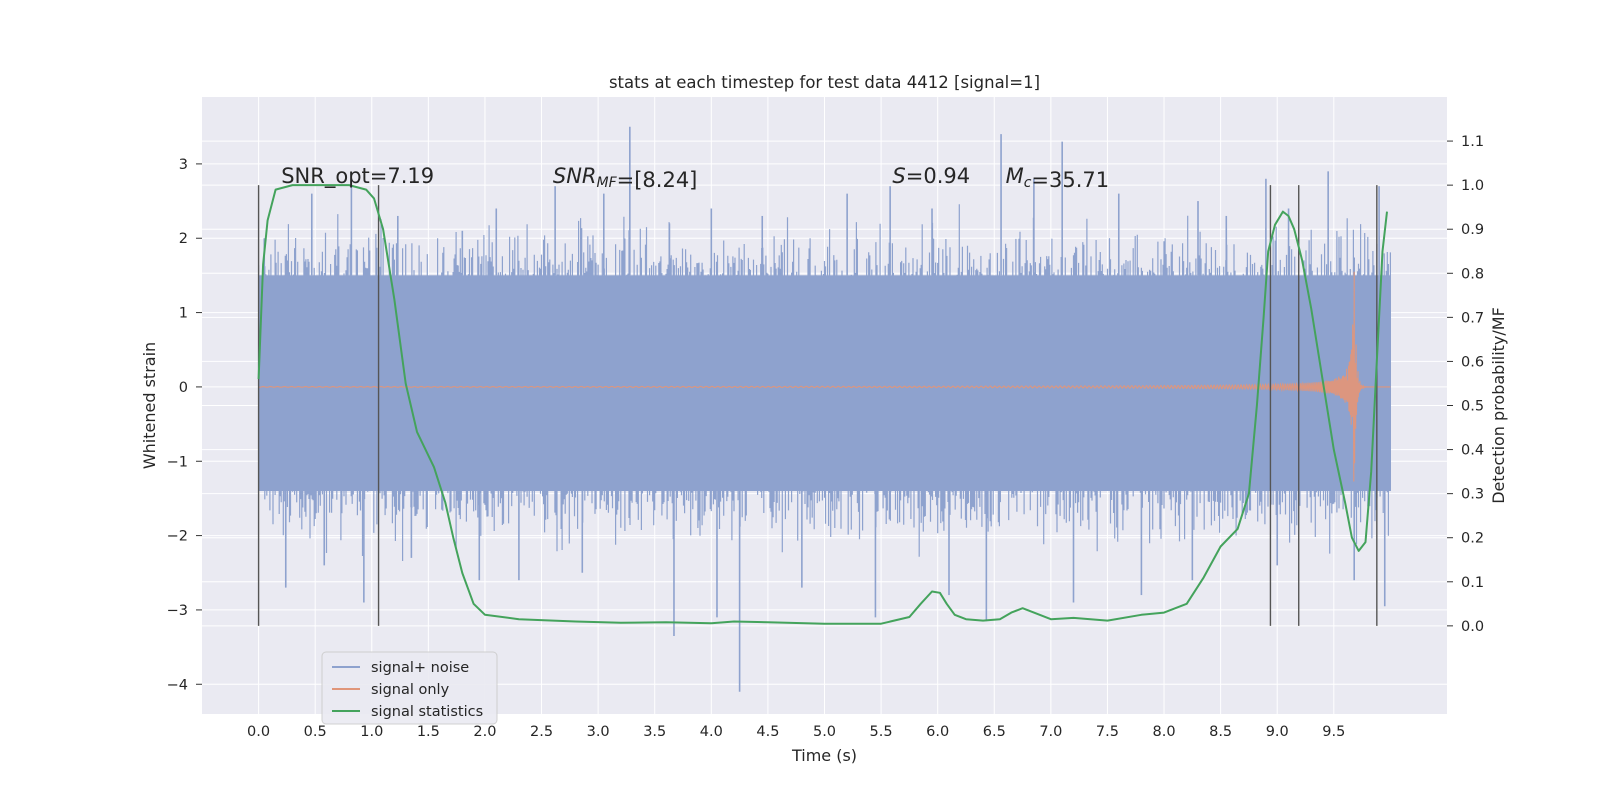 The height and width of the screenshot is (800, 1600). What do you see at coordinates (1472, 407) in the screenshot?
I see `y-right-tick-label: 0.5` at bounding box center [1472, 407].